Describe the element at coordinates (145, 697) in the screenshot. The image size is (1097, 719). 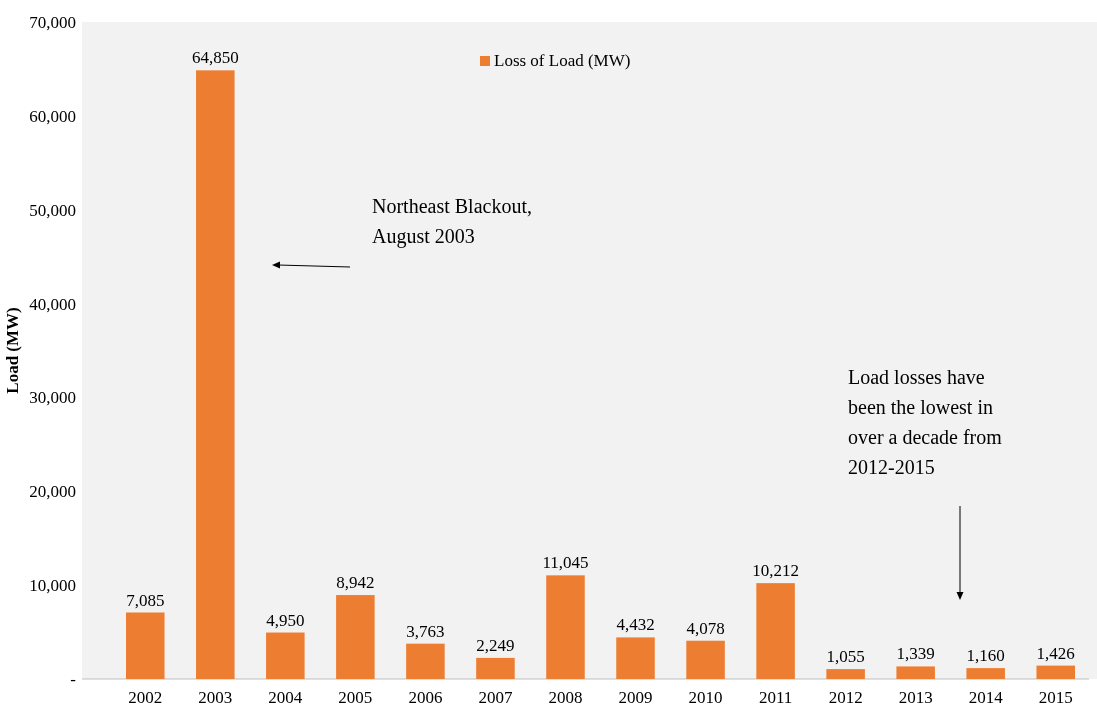
I see `x-tick-label: 2002` at that location.